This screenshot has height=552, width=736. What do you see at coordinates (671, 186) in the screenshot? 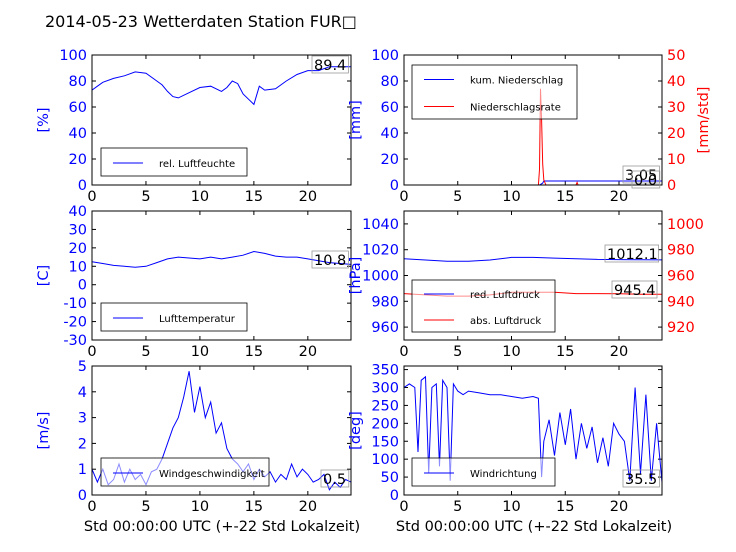
I see `precipitation-y2-tick-label: 0` at bounding box center [671, 186].